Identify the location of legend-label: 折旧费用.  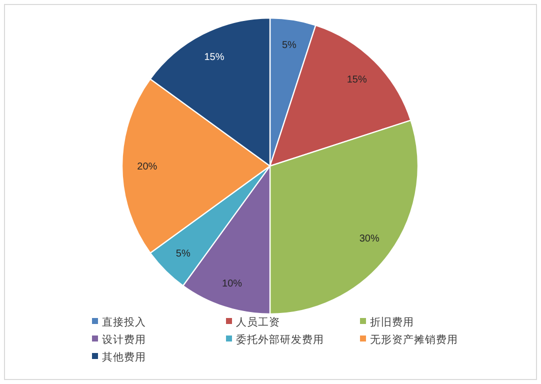
(392, 322).